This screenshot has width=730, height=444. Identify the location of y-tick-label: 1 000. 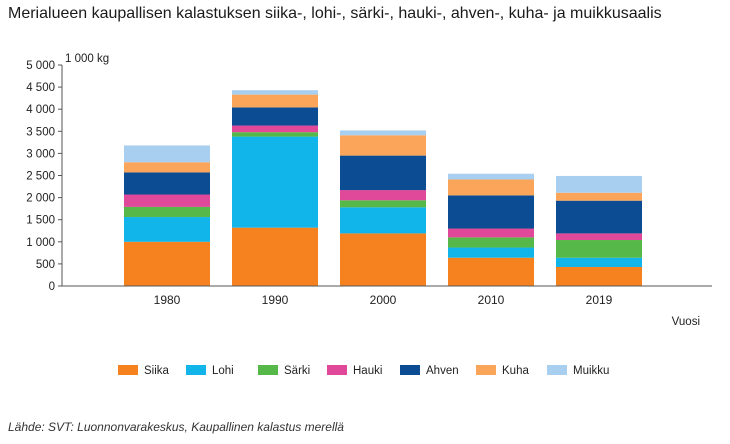
(40, 243).